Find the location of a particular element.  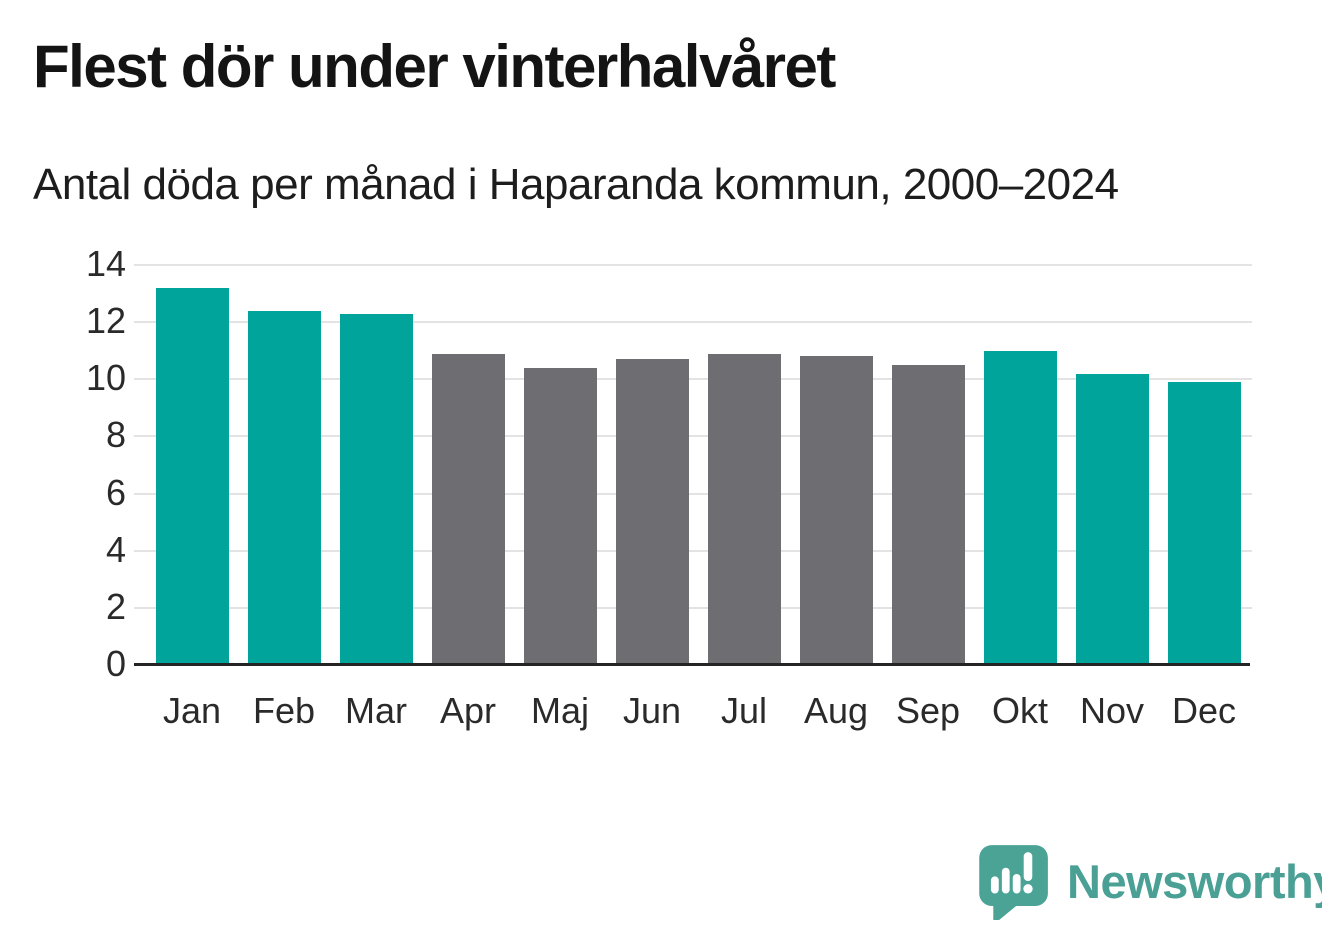

bar-jan is located at coordinates (192, 476).